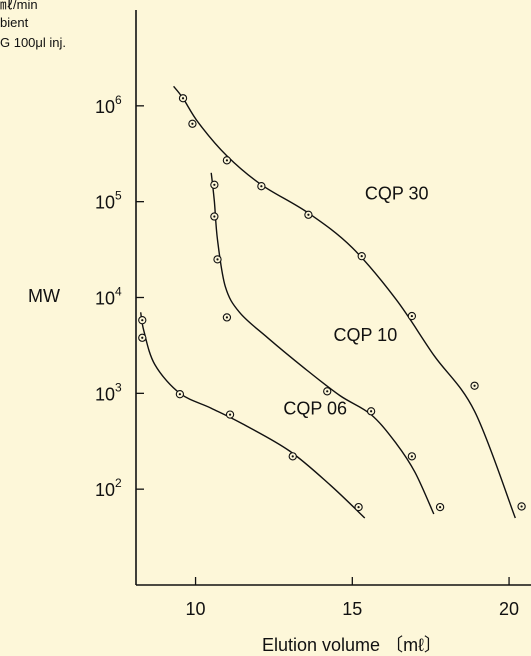 The image size is (531, 656). I want to click on note-line-3: G 100μl inj., so click(33, 42).